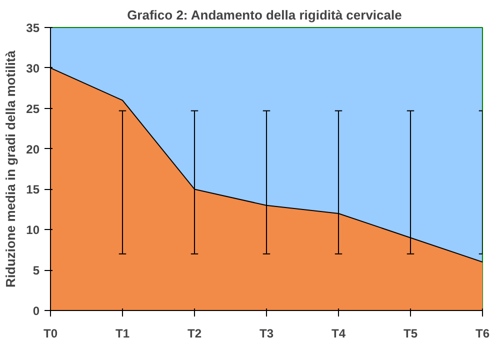  I want to click on y-axis-title: Riduzione media in gradi della motilità, so click(10, 169).